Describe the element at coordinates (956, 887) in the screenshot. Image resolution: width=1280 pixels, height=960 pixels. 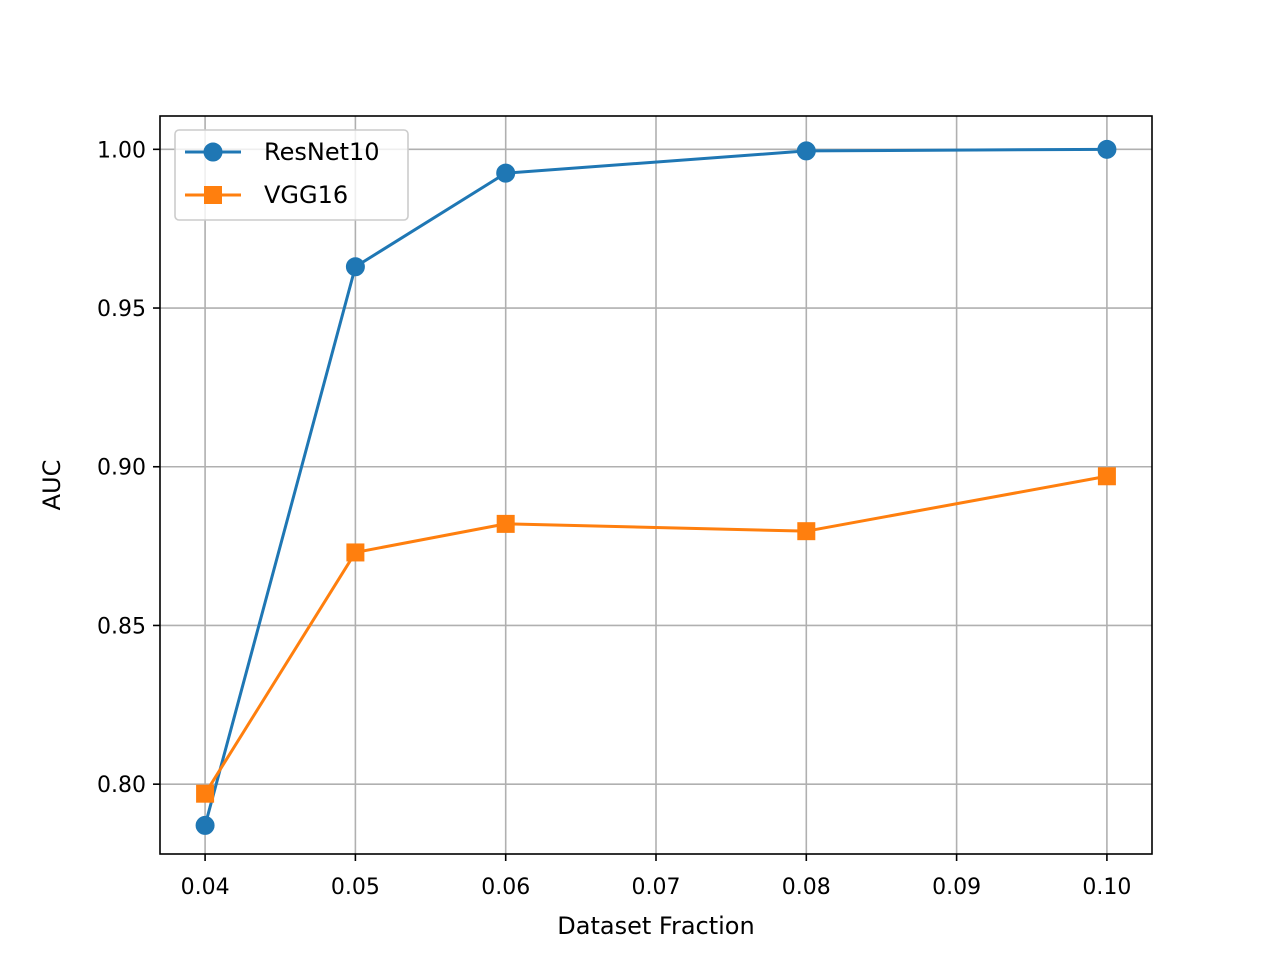
I see `x-tick-label: 0.09` at that location.